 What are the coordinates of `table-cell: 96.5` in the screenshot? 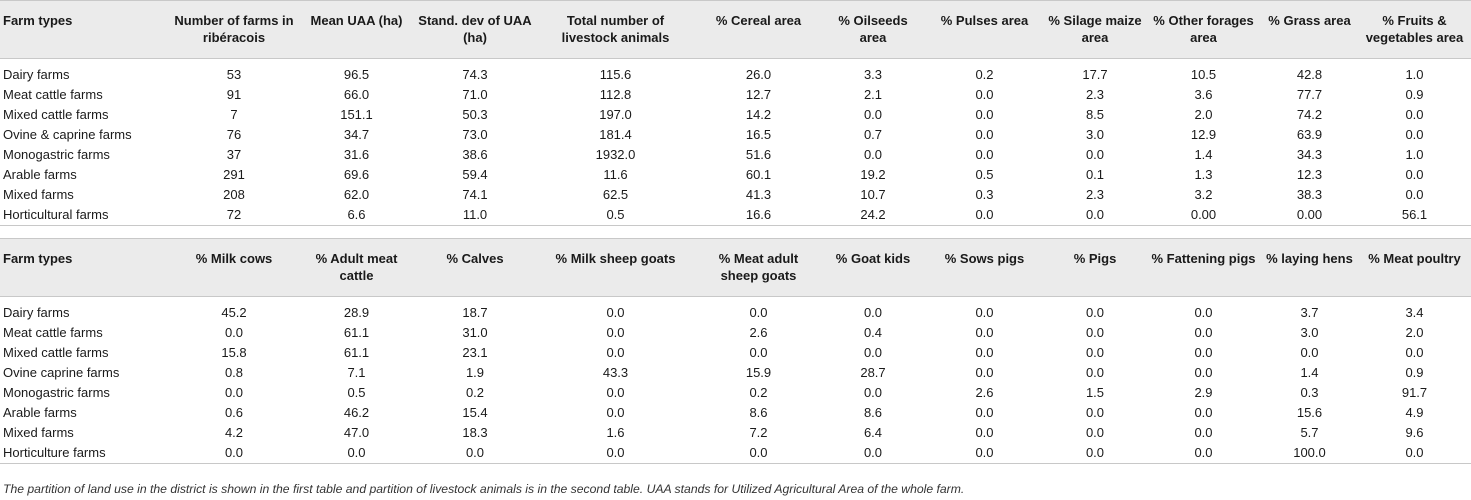 It's located at (356, 74).